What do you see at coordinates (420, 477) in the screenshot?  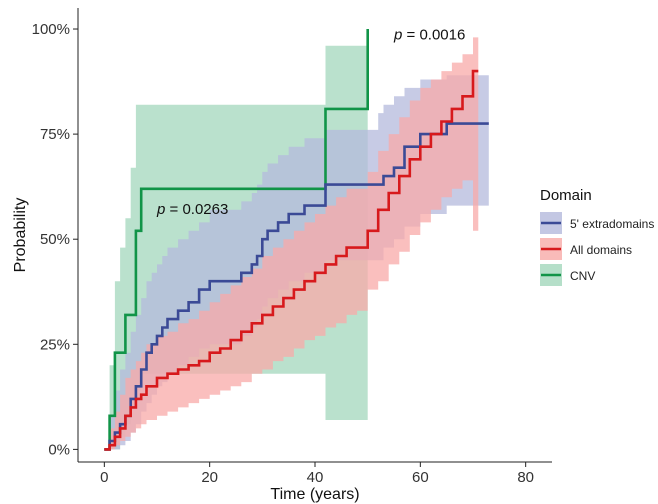 I see `x-tick-label: 60` at bounding box center [420, 477].